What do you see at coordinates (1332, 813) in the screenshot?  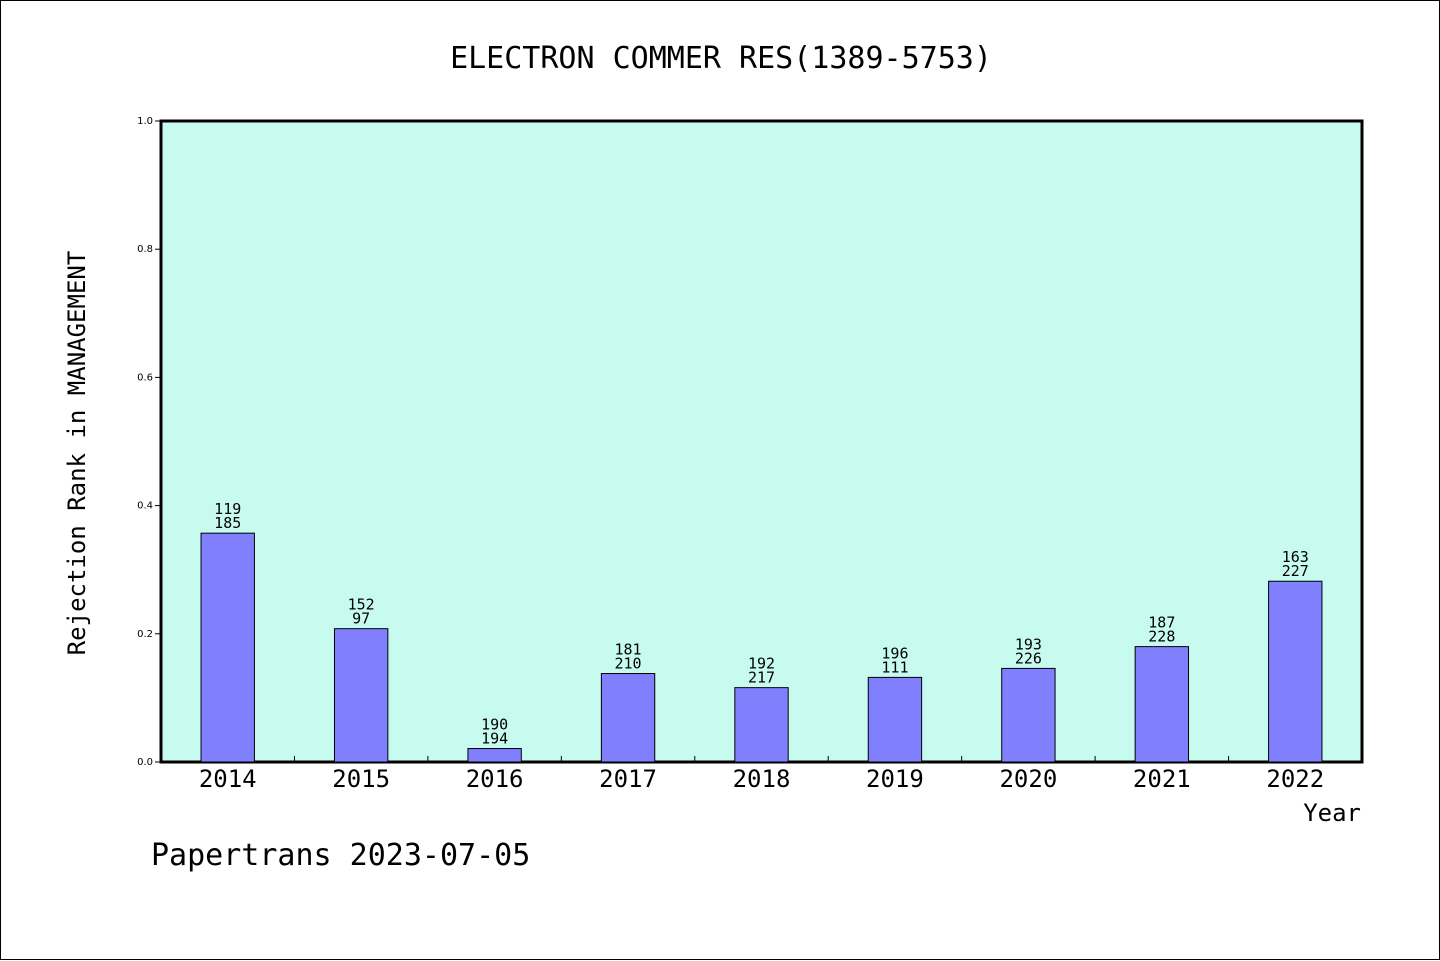 I see `x-axis-label: Year` at bounding box center [1332, 813].